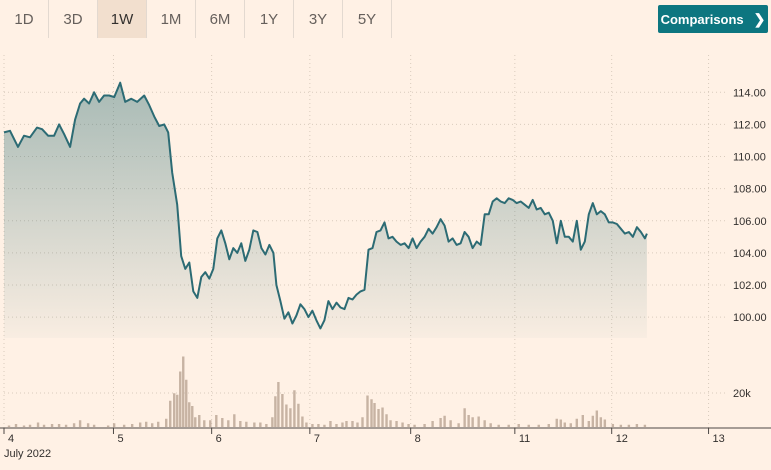 This screenshot has width=771, height=470. Describe the element at coordinates (318, 19) in the screenshot. I see `range-tab-3y: 3Y` at that location.